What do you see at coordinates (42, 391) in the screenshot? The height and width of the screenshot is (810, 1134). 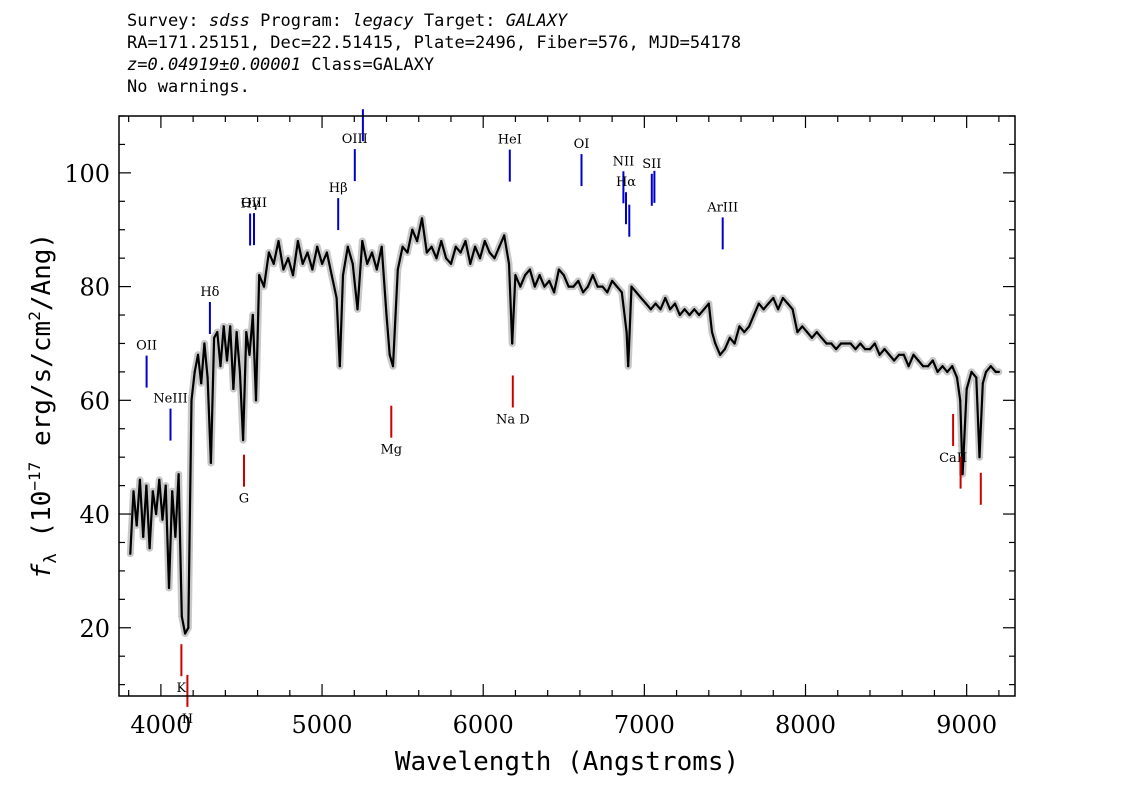 I see `y-axis-title-units-b: erg/s/cm` at bounding box center [42, 391].